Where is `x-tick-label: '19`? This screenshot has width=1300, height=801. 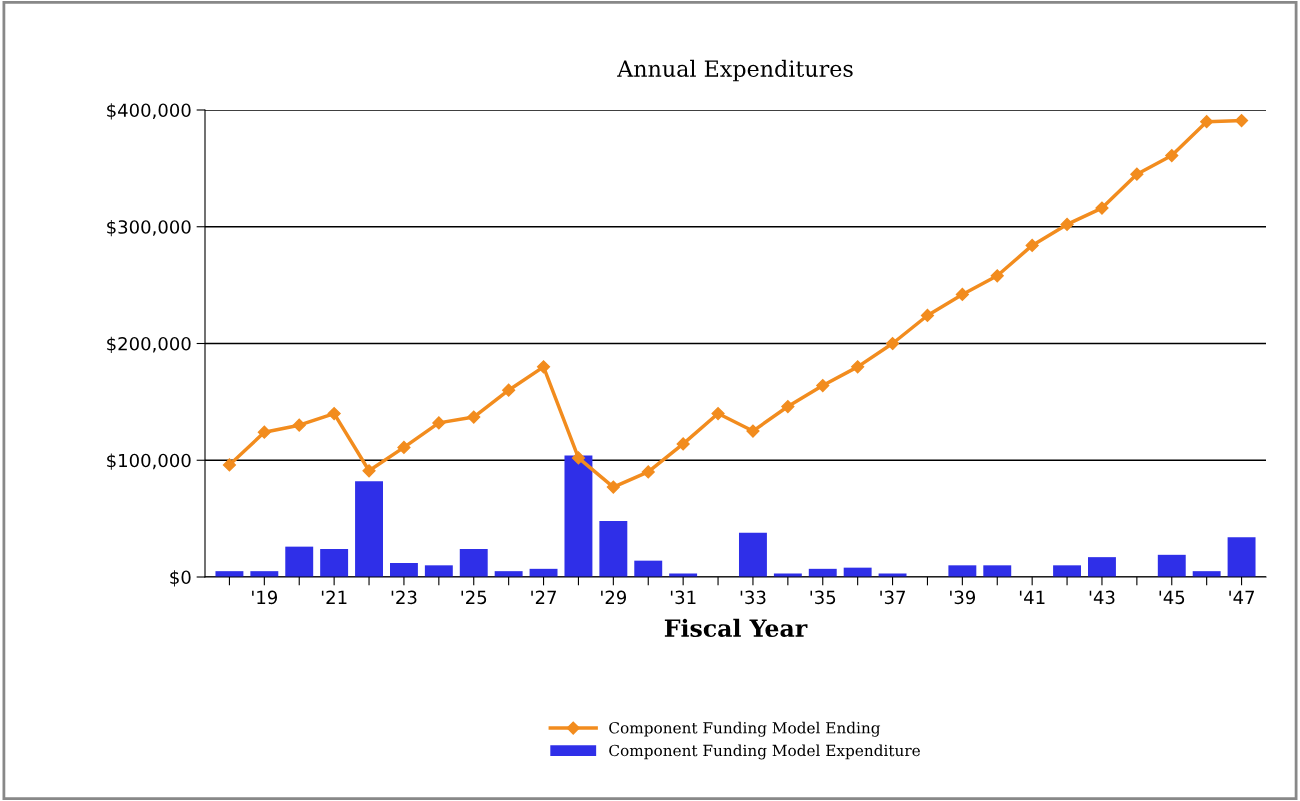
x-tick-label: '19 is located at coordinates (265, 597).